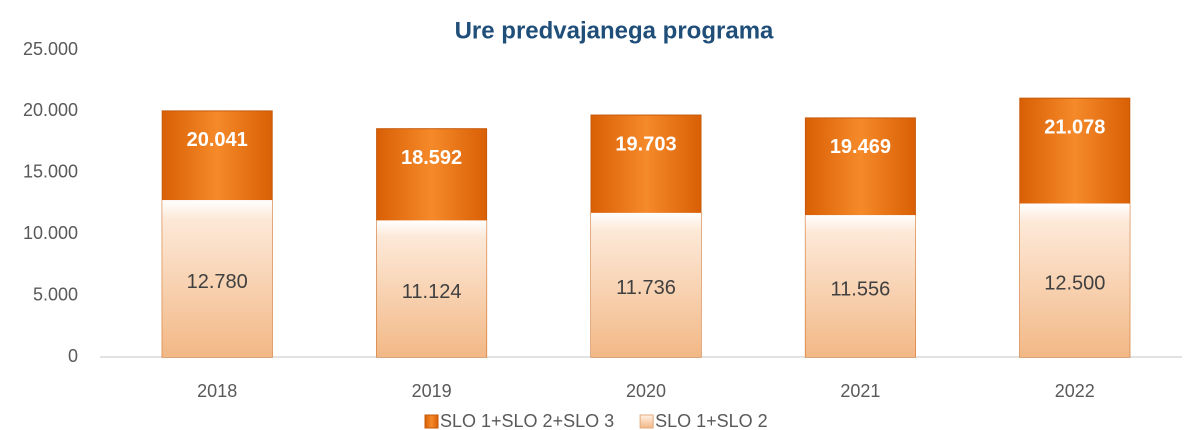 This screenshot has height=430, width=1187. Describe the element at coordinates (431, 158) in the screenshot. I see `value-label: 18.592` at that location.